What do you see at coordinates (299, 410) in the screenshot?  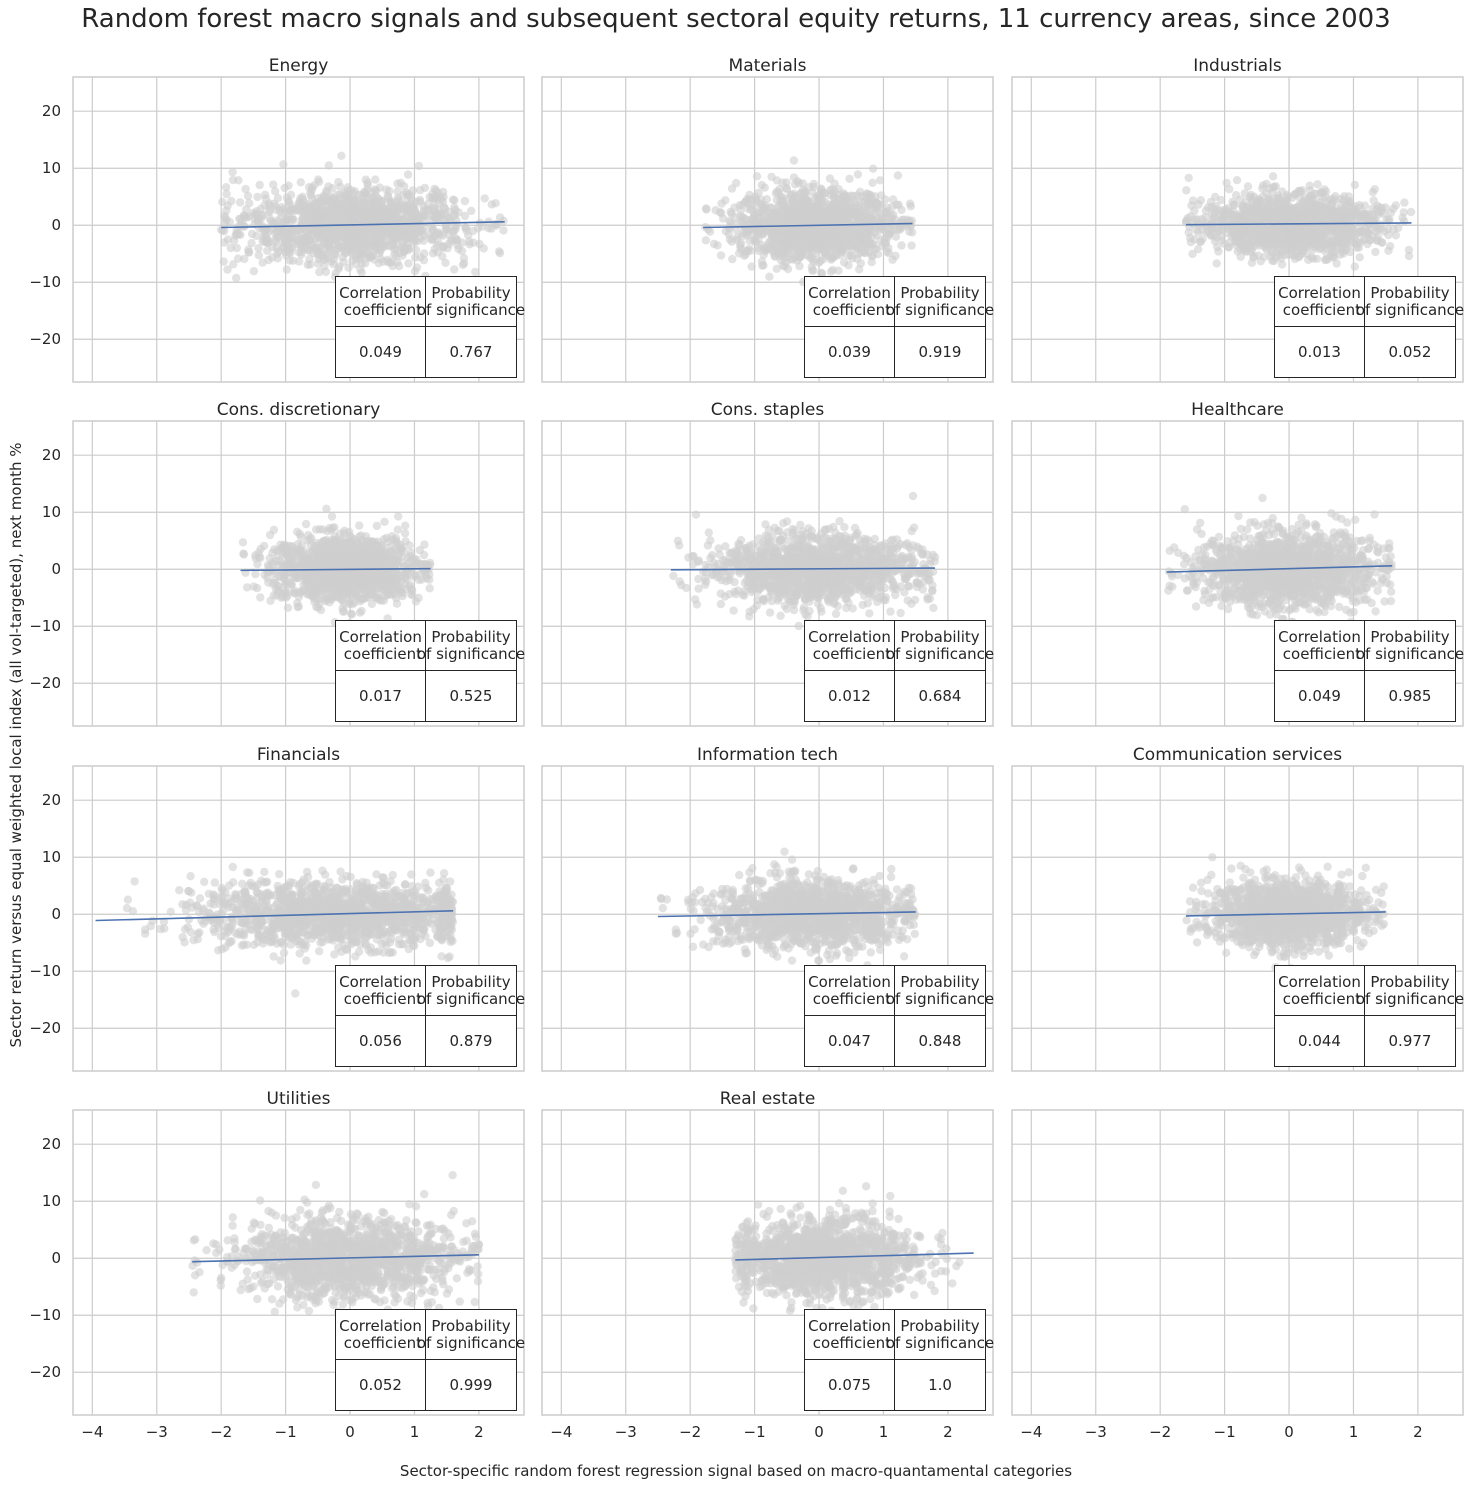 I see `panel-title: Cons. discretionary` at bounding box center [299, 410].